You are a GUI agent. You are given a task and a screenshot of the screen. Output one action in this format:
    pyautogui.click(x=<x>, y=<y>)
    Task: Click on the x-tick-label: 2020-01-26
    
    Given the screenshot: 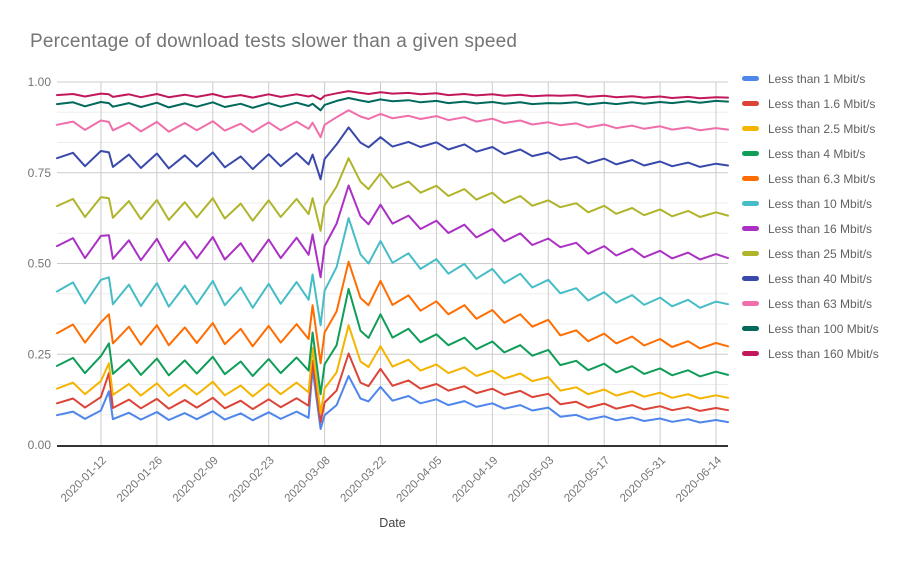 What is the action you would take?
    pyautogui.click(x=140, y=480)
    